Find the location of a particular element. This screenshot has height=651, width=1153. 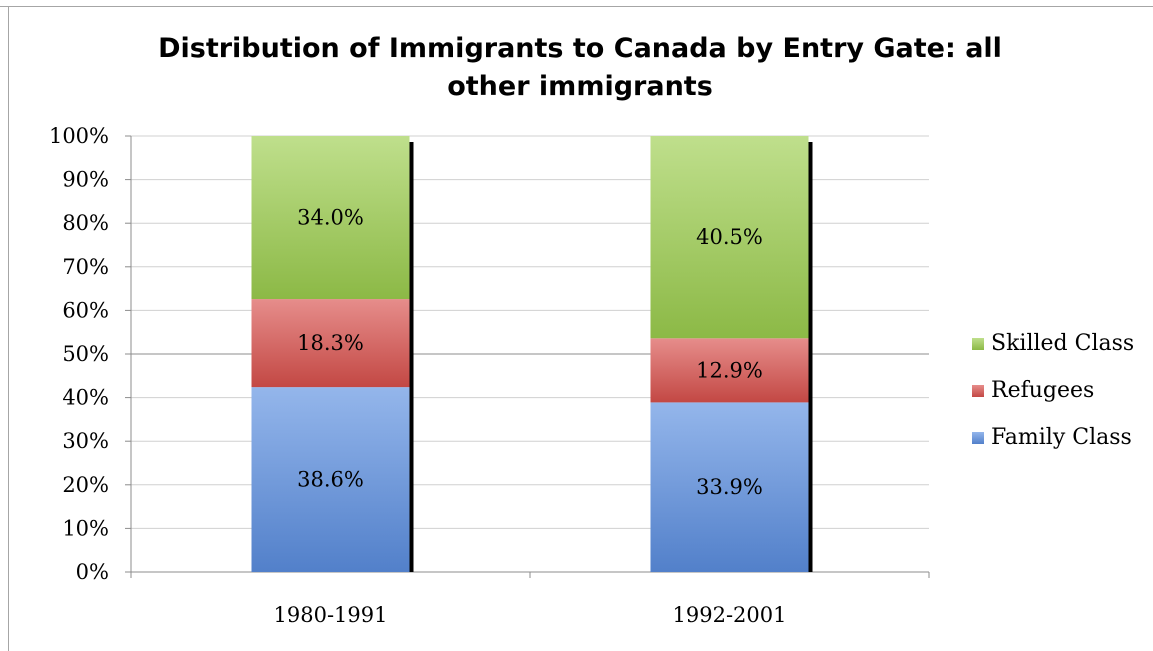

data-label: 40.5% is located at coordinates (729, 237).